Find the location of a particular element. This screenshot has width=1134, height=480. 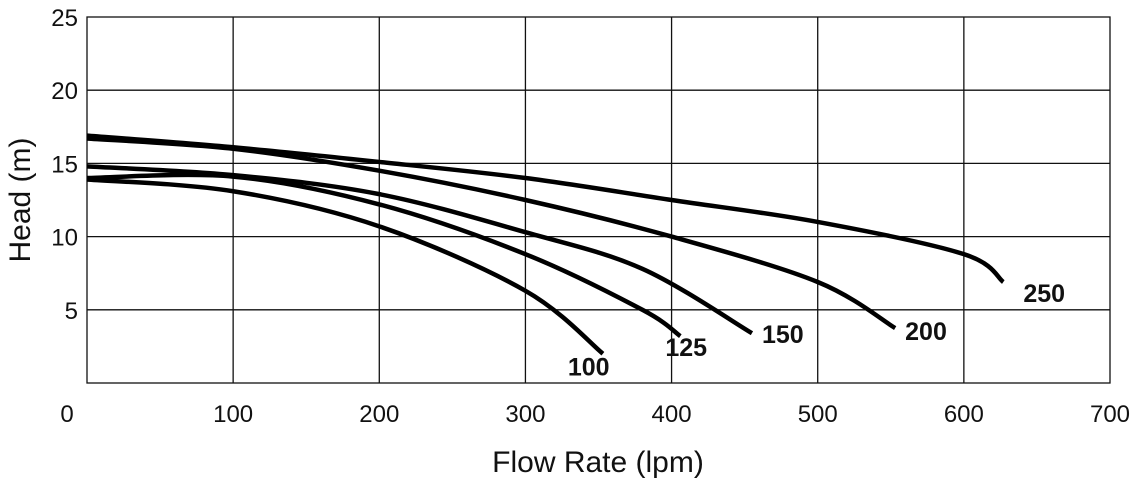

y-tick-label: 10 is located at coordinates (64, 238).